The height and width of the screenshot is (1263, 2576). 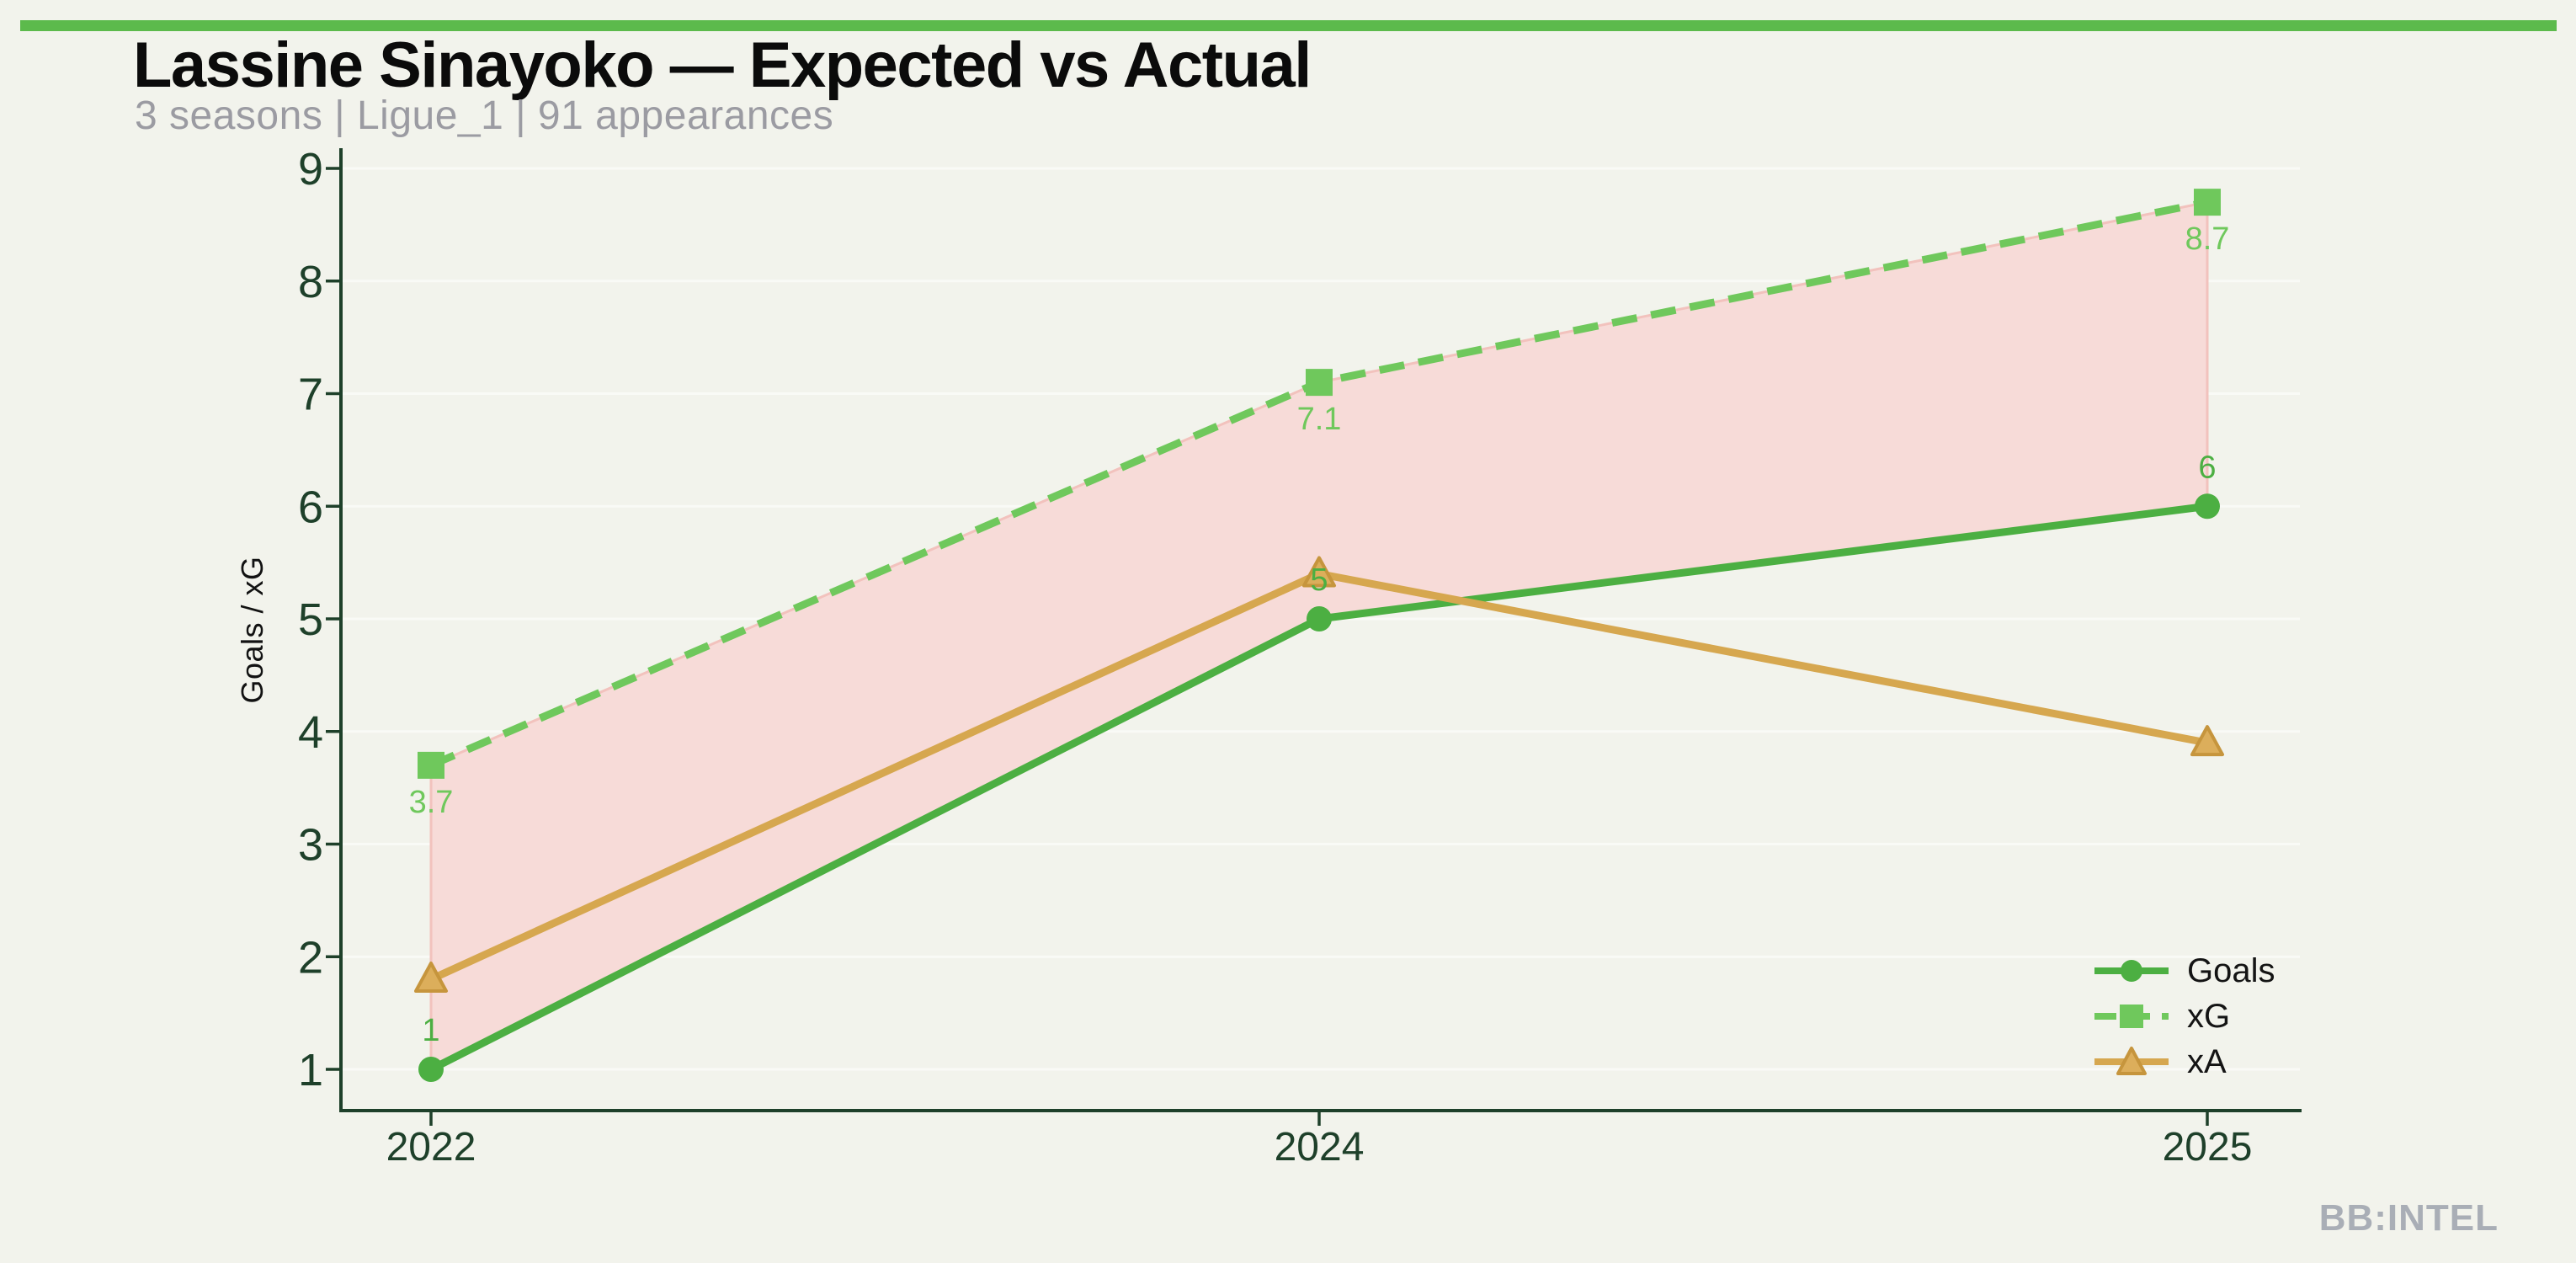 What do you see at coordinates (310, 169) in the screenshot?
I see `svg-text: 9` at bounding box center [310, 169].